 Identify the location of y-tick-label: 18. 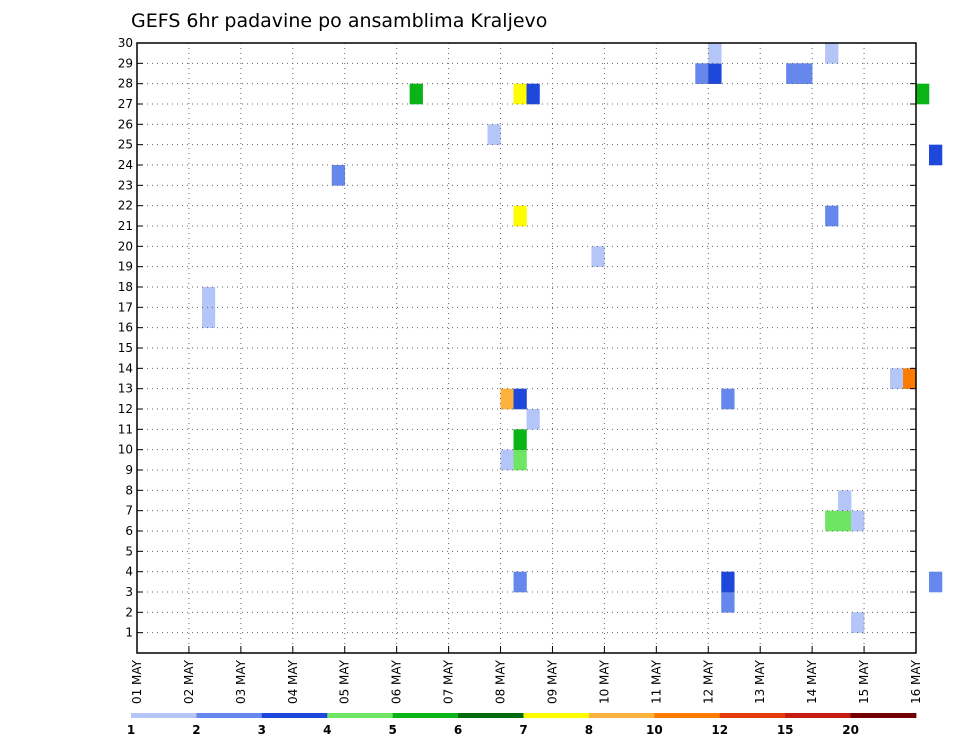
(125, 287).